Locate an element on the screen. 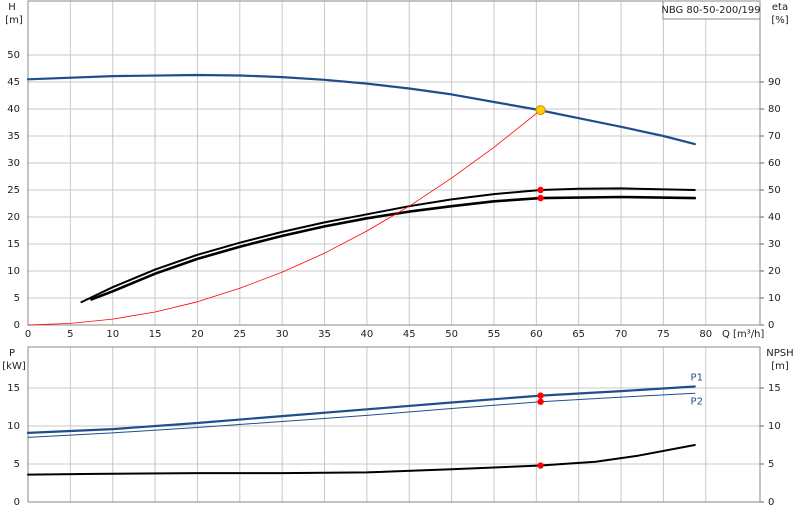 Image resolution: width=800 pixels, height=520 pixels. y2-tick-label: 30 is located at coordinates (774, 244).